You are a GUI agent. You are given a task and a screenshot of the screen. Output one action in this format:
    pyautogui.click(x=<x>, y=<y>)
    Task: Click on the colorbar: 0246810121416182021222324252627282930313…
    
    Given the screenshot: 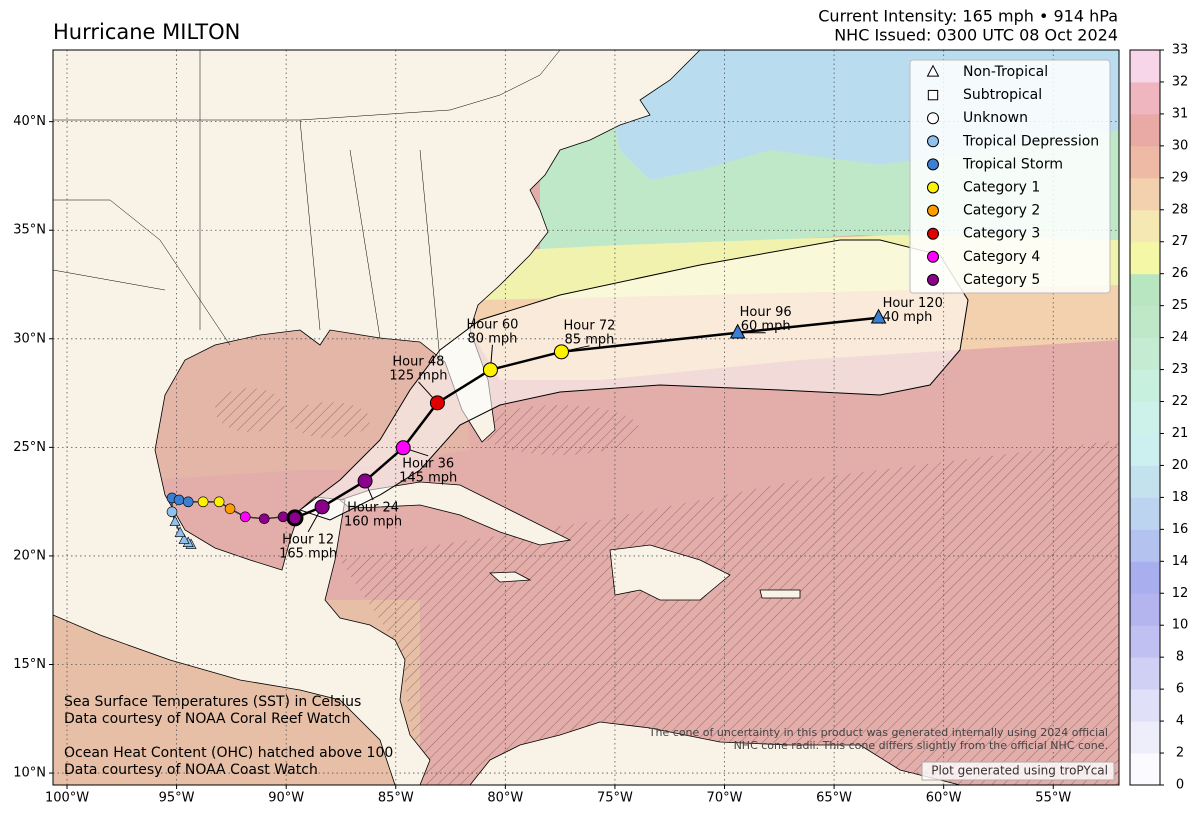 What is the action you would take?
    pyautogui.click(x=1159, y=418)
    